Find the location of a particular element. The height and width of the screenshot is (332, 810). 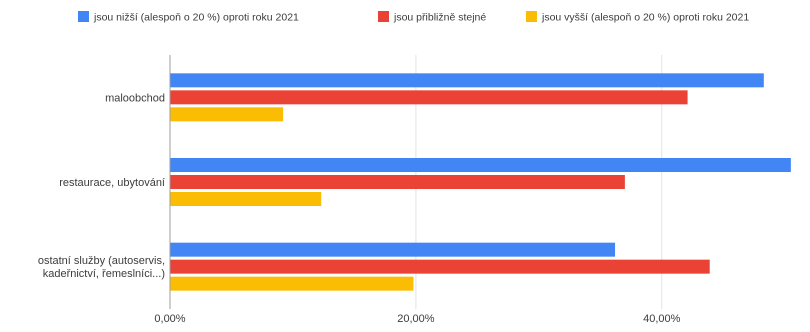

x-tick-label: 20,00% is located at coordinates (416, 319).